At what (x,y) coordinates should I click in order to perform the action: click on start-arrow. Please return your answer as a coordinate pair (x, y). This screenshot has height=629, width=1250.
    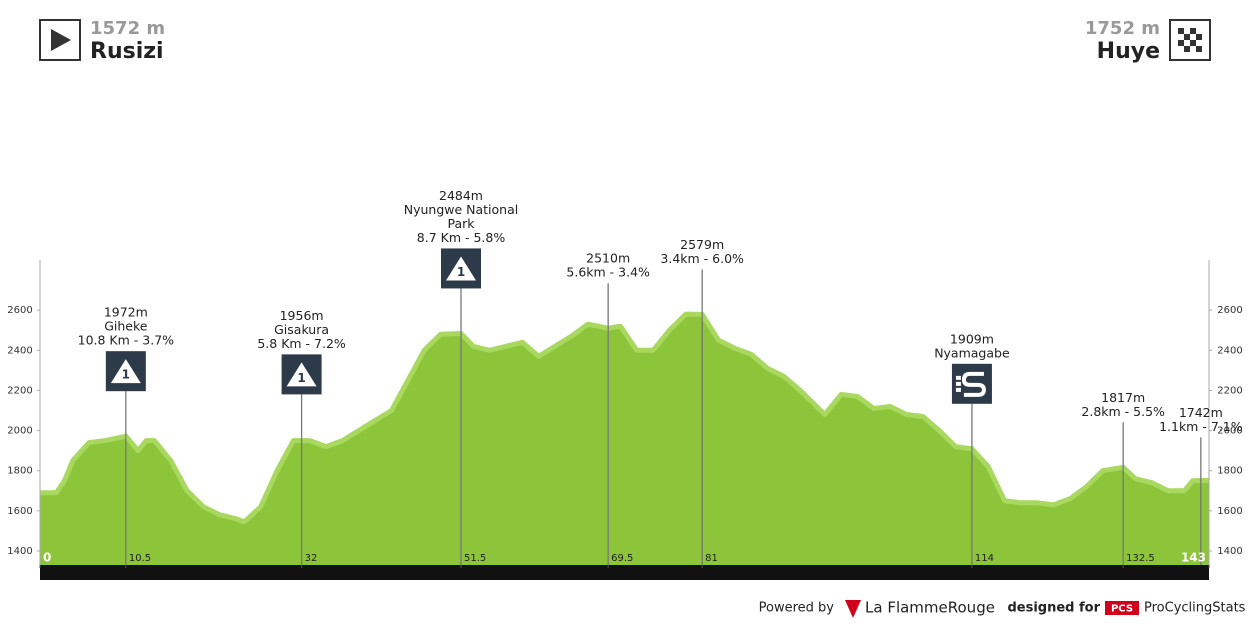
    Looking at the image, I should click on (61, 40).